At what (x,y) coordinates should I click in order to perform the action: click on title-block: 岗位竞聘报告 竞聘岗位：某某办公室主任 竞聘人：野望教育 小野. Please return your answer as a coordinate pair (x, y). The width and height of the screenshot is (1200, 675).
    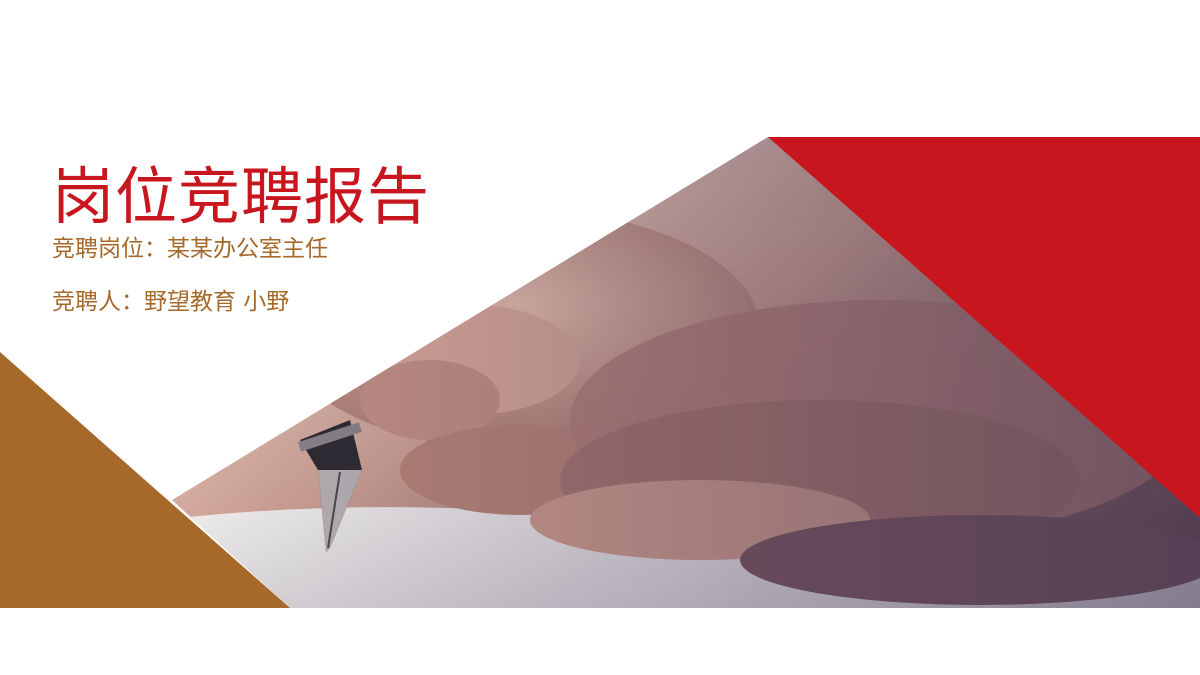
    Looking at the image, I should click on (362, 238).